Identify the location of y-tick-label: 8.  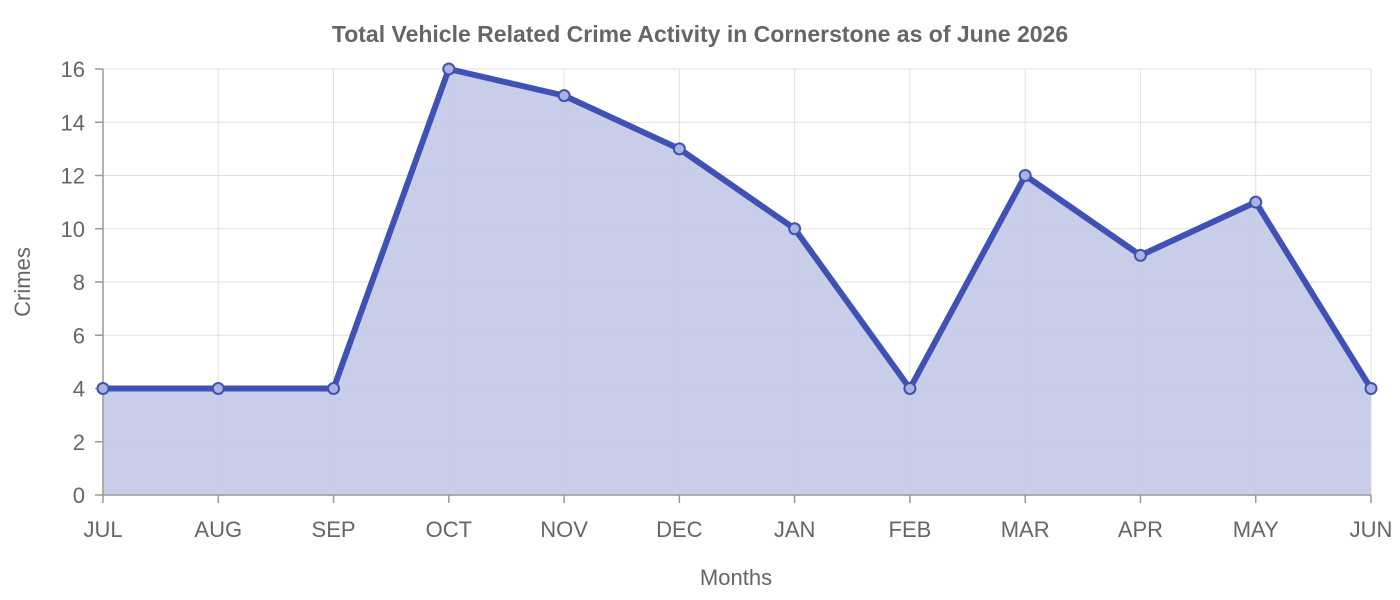
(79, 282).